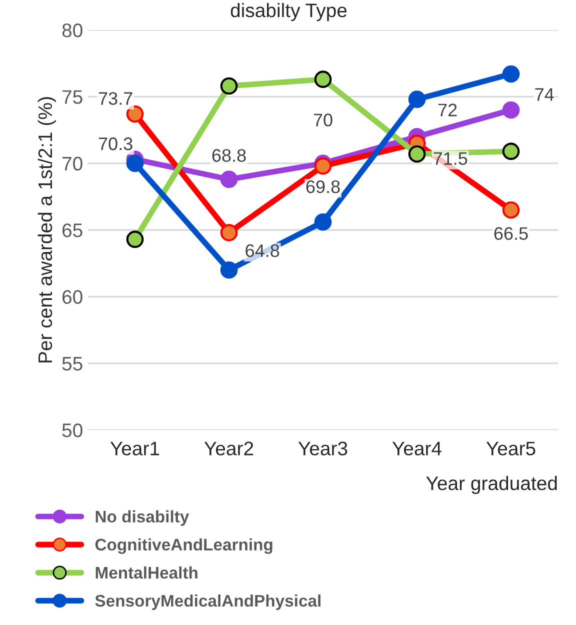 Image resolution: width=576 pixels, height=625 pixels. What do you see at coordinates (115, 143) in the screenshot?
I see `data-label: 70.3` at bounding box center [115, 143].